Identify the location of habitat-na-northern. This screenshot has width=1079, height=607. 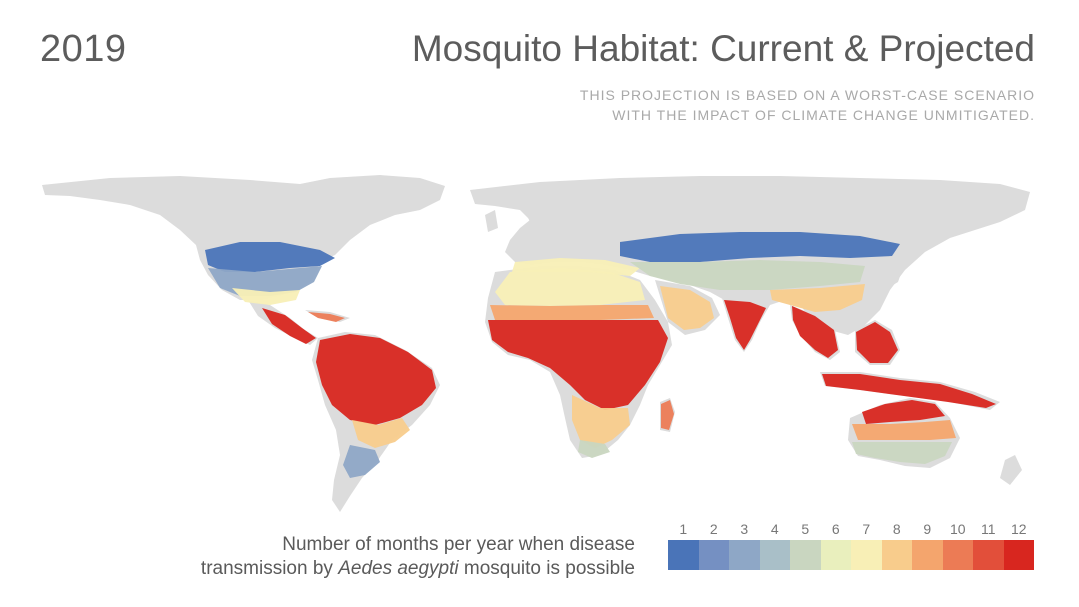
(270, 257).